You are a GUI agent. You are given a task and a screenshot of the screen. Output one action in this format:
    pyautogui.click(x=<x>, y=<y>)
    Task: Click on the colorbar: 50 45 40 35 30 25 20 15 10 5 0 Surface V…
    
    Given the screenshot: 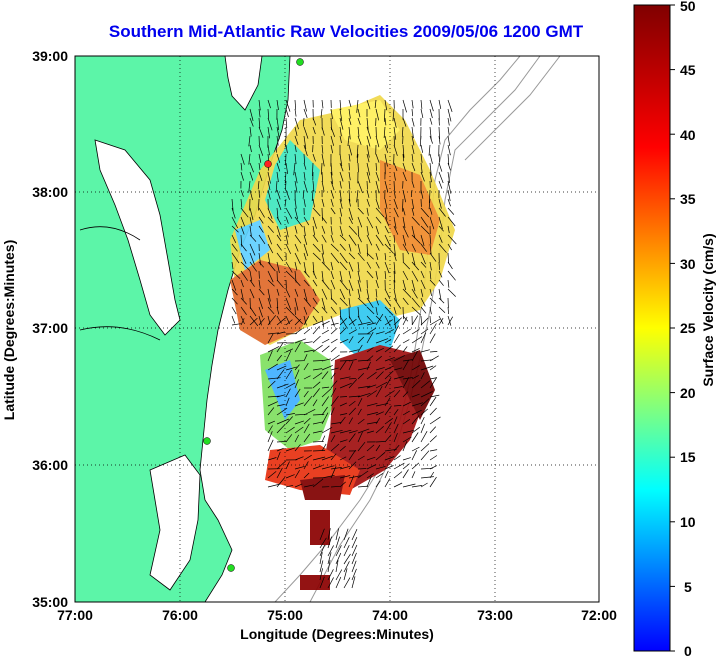 What is the action you would take?
    pyautogui.click(x=674, y=329)
    